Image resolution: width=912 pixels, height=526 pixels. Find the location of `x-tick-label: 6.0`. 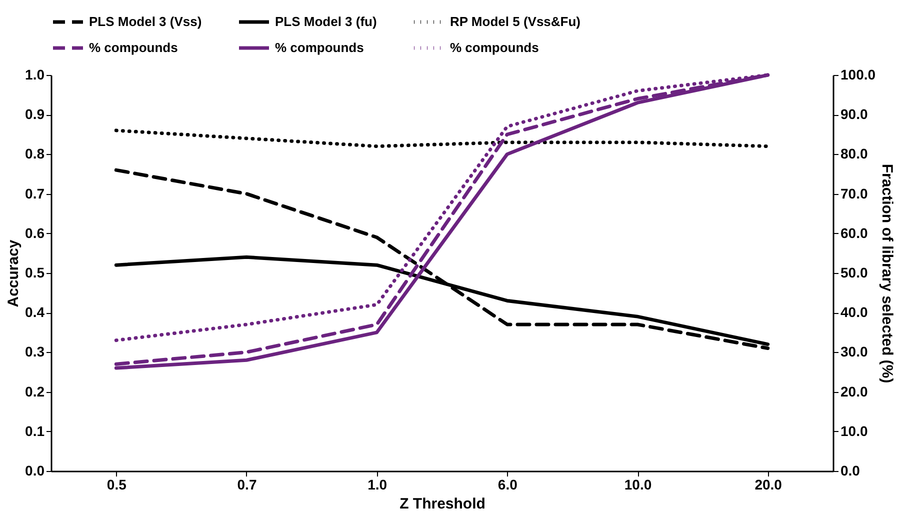

x-tick-label: 6.0 is located at coordinates (508, 484).